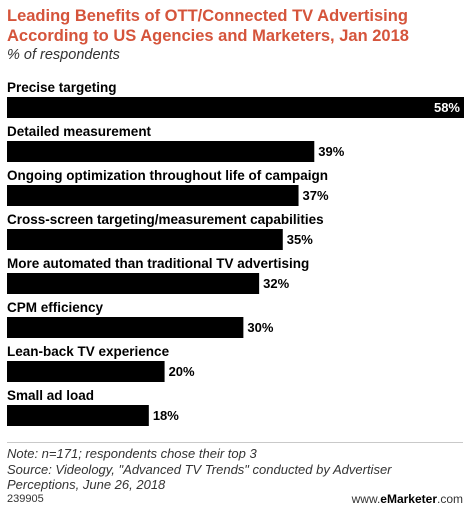 The height and width of the screenshot is (512, 470). Describe the element at coordinates (276, 283) in the screenshot. I see `value-label-more-automated-than-traditional-tv-advertising: 32%` at that location.